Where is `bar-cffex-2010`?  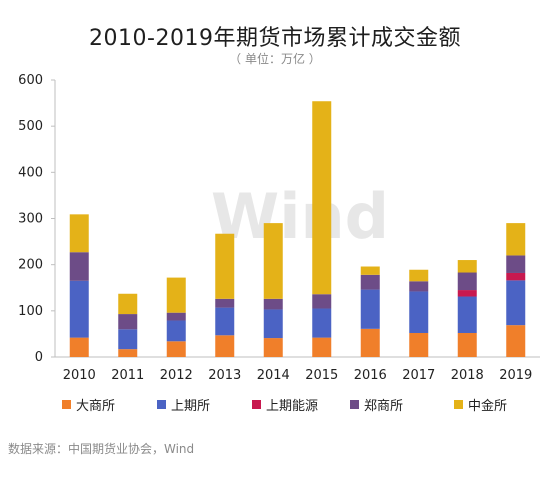 bar-cffex-2010 is located at coordinates (79, 233).